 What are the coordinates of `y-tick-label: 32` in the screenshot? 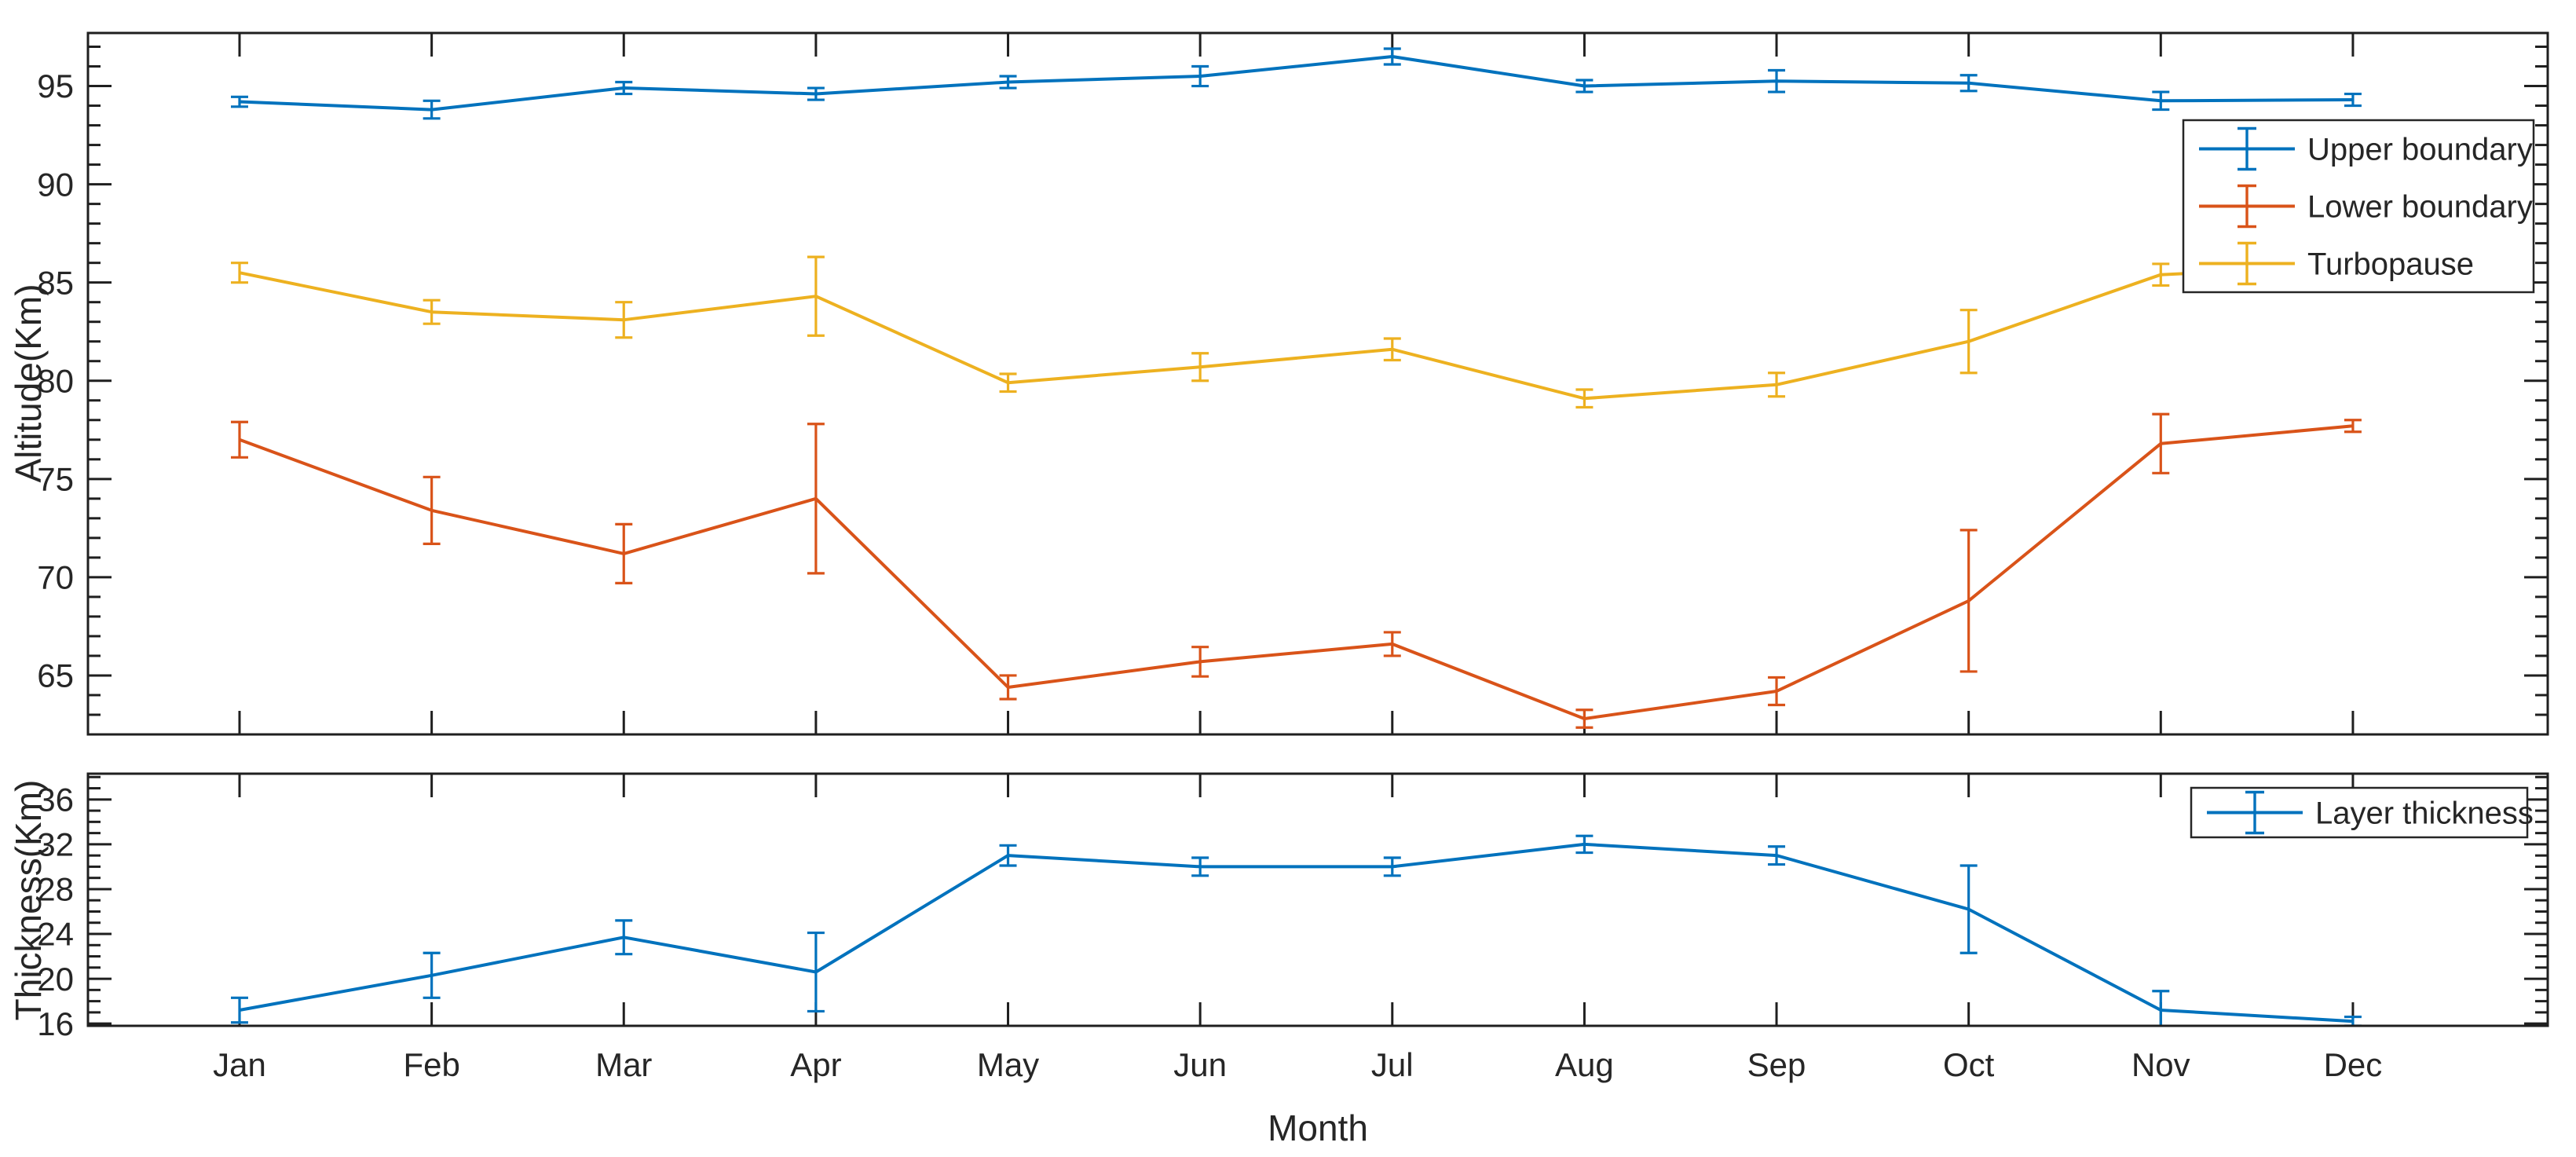 It's located at (56, 844).